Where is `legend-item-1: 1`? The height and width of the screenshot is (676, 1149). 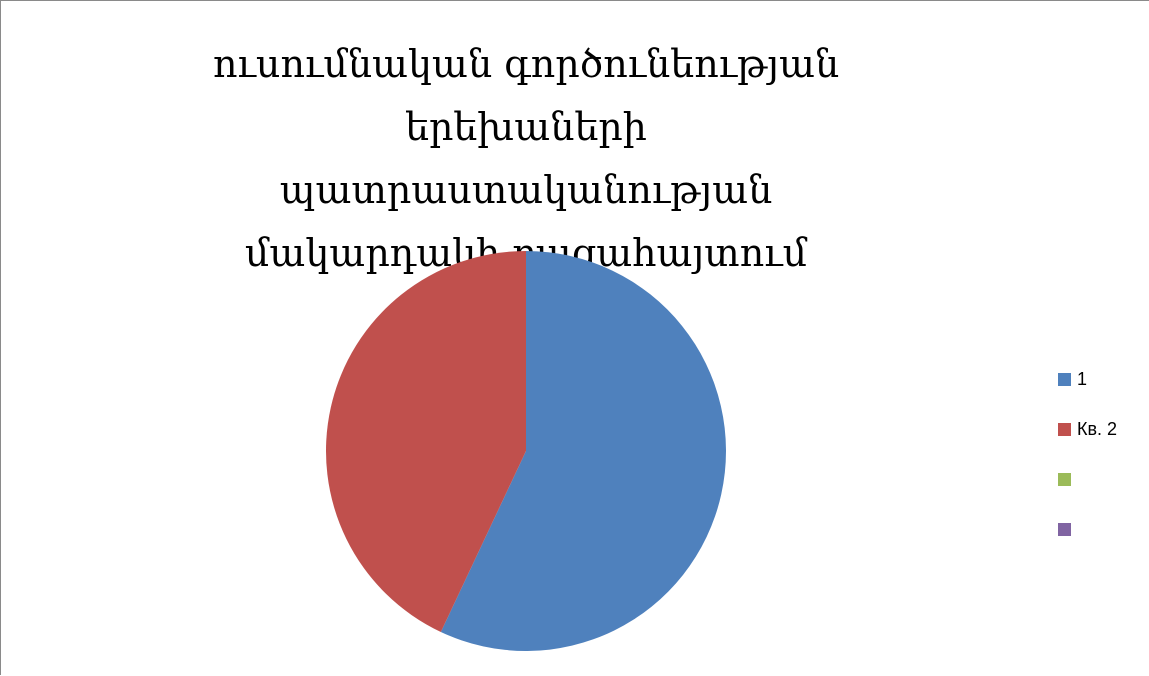 legend-item-1: 1 is located at coordinates (1087, 379).